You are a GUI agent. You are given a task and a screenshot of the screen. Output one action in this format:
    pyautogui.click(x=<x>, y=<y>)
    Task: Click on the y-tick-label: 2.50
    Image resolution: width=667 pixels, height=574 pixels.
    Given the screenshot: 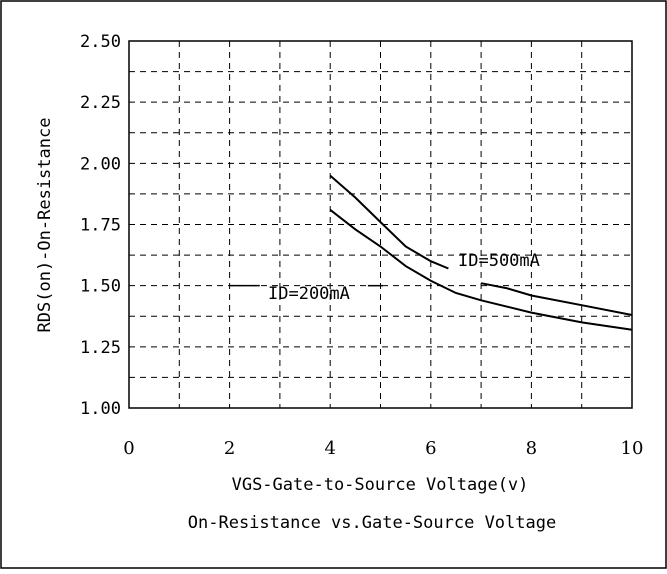 What is the action you would take?
    pyautogui.click(x=100, y=42)
    